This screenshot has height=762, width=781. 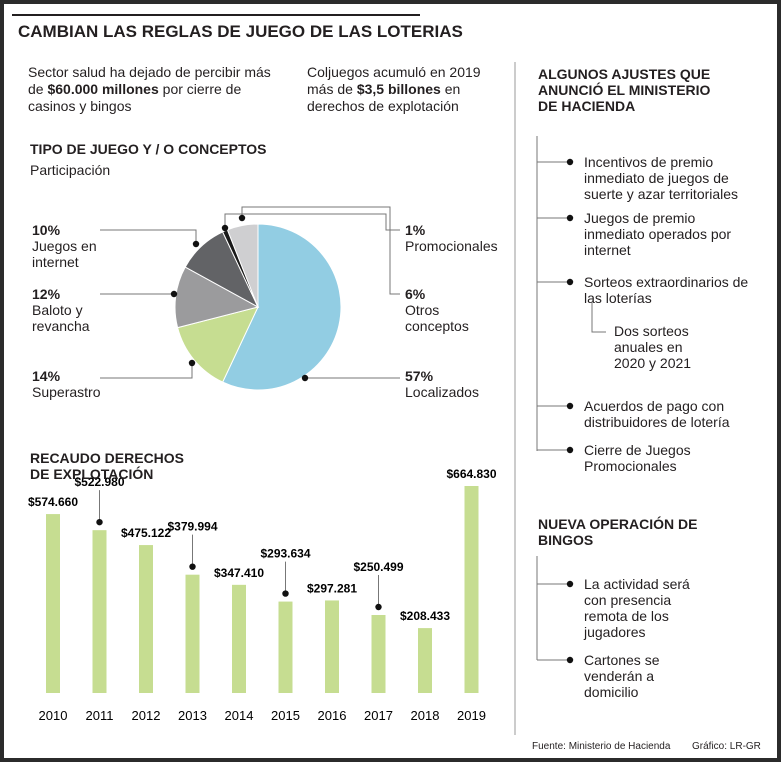 I want to click on pie-category: Baloto y revancha, so click(x=61, y=318).